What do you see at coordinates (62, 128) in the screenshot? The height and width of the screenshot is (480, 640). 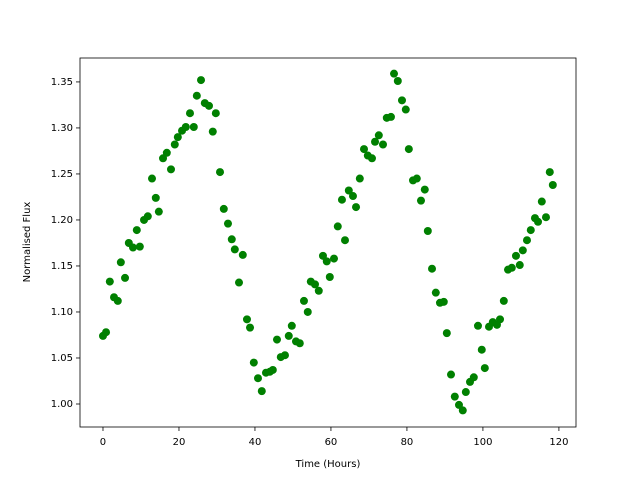 I see `y-tick-label: 1.30` at bounding box center [62, 128].